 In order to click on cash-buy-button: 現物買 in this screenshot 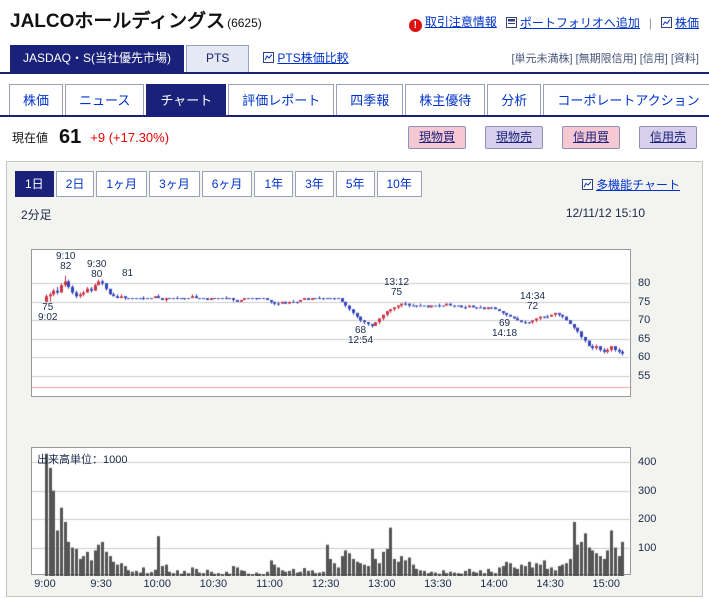, I will do `click(437, 137)`.